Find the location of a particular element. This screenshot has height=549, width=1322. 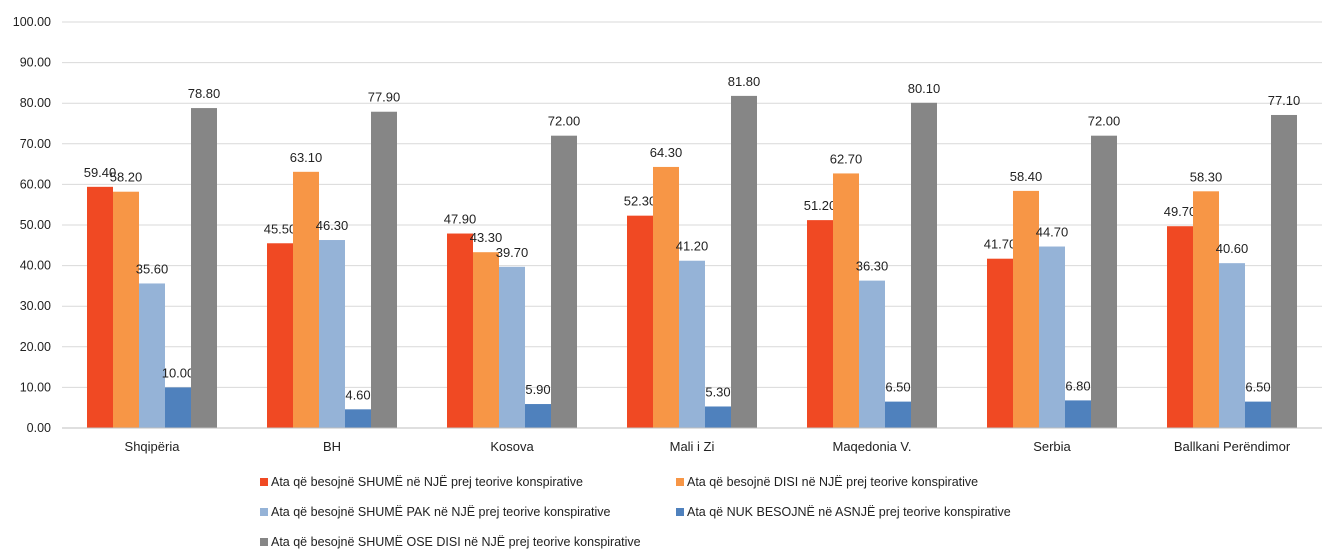

y-tick-label: 50.00 is located at coordinates (35, 225).